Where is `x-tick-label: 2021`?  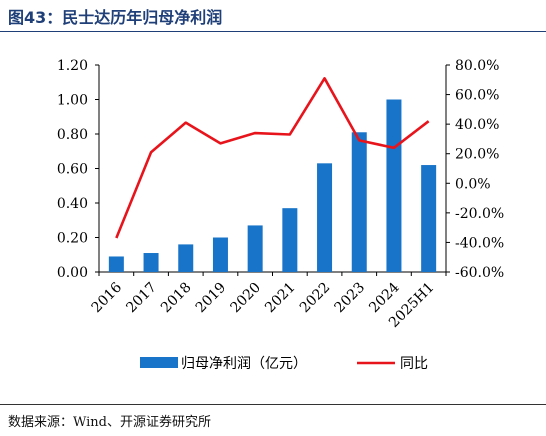
x-tick-label: 2021 is located at coordinates (280, 298).